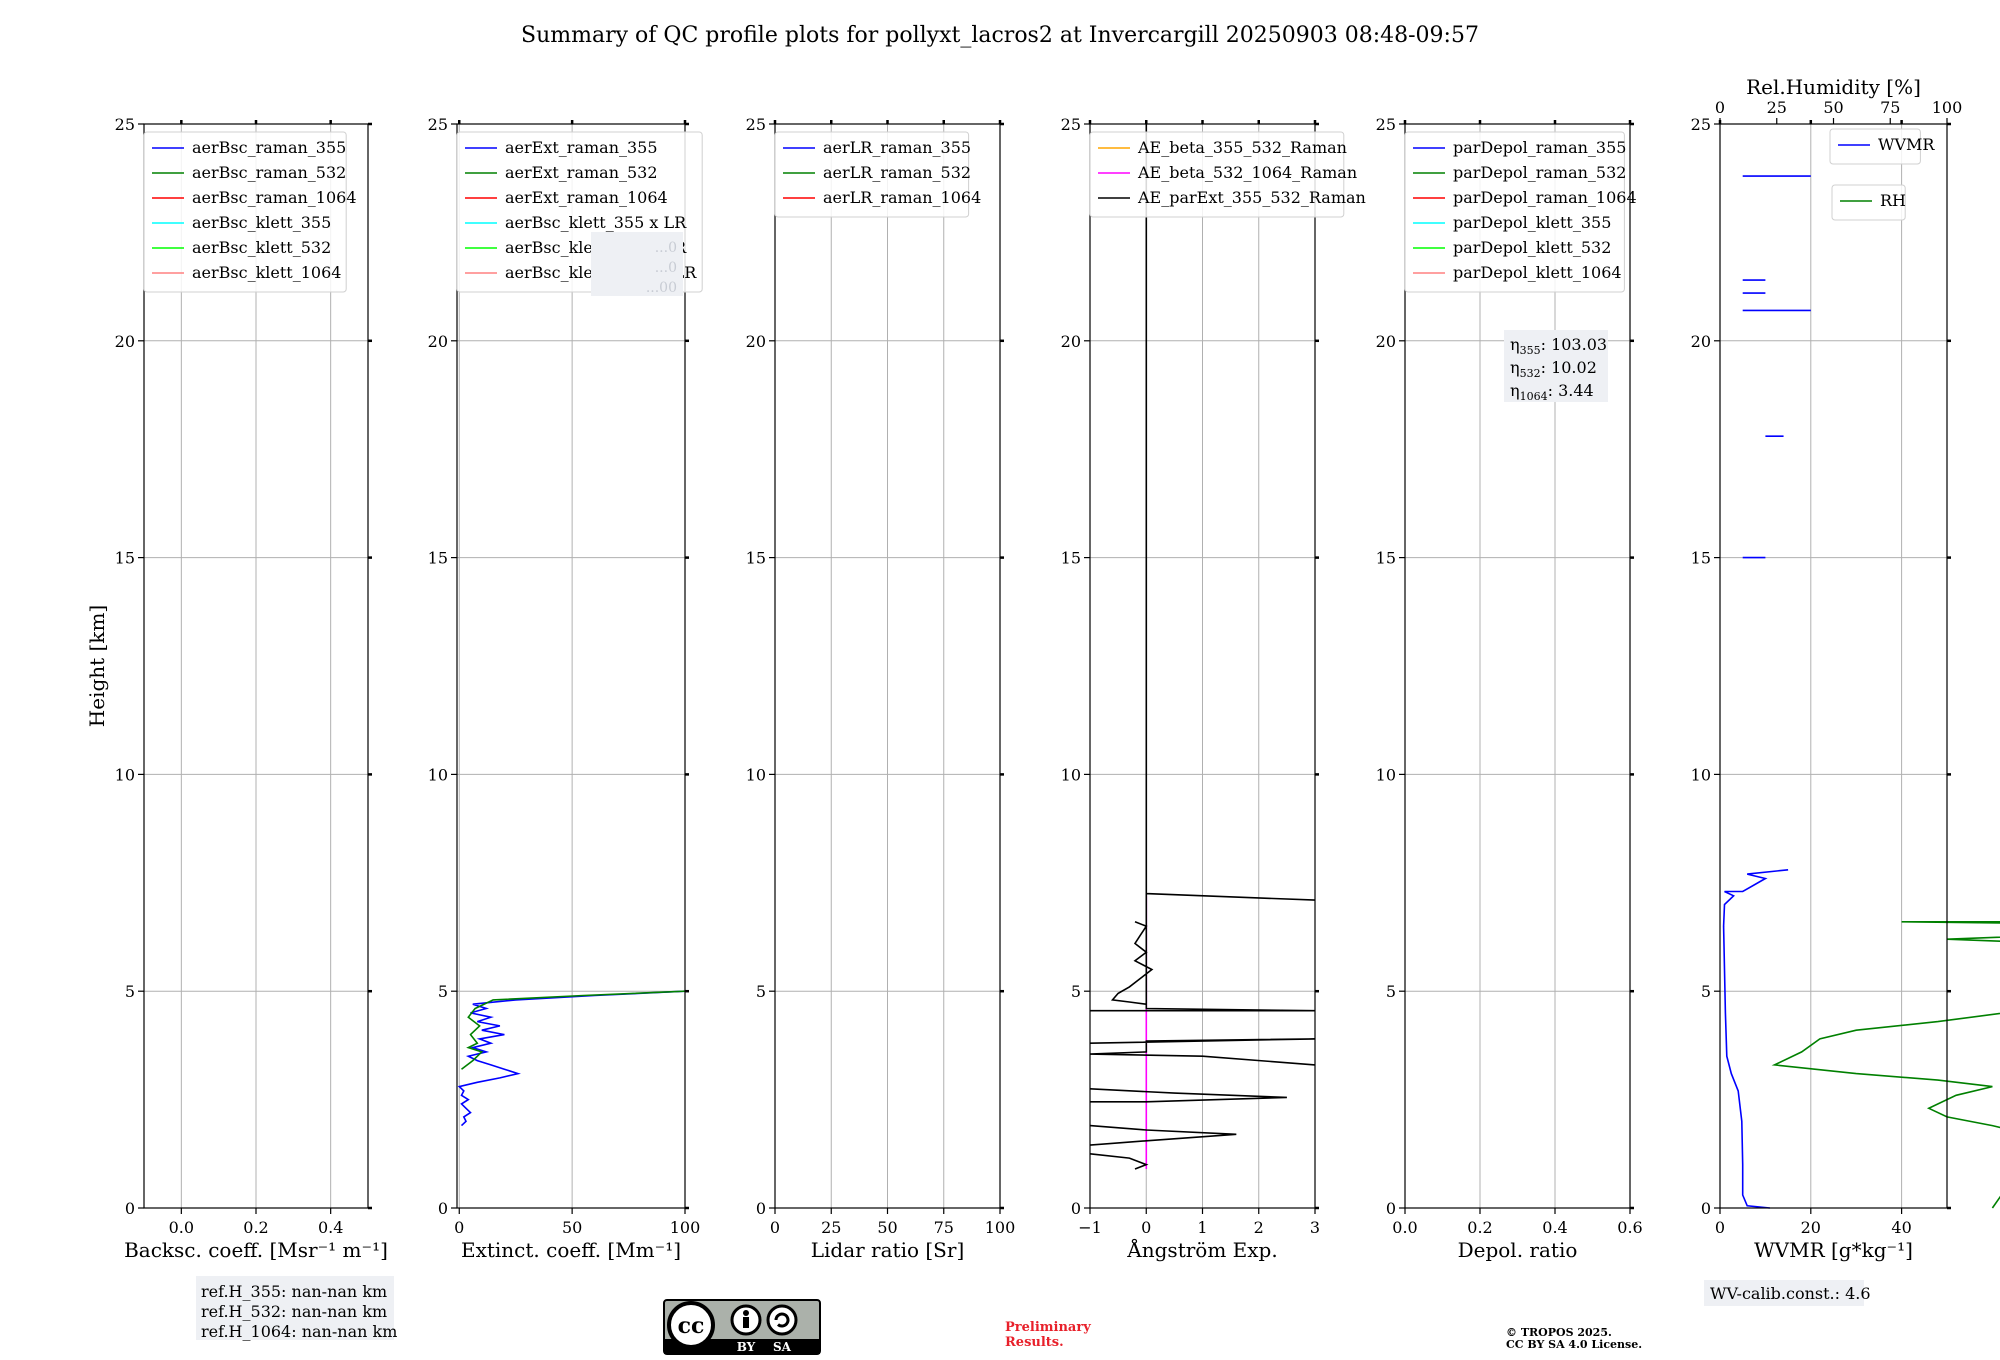 The image size is (2000, 1360). I want to click on cc-icon-text: cc, so click(691, 1326).